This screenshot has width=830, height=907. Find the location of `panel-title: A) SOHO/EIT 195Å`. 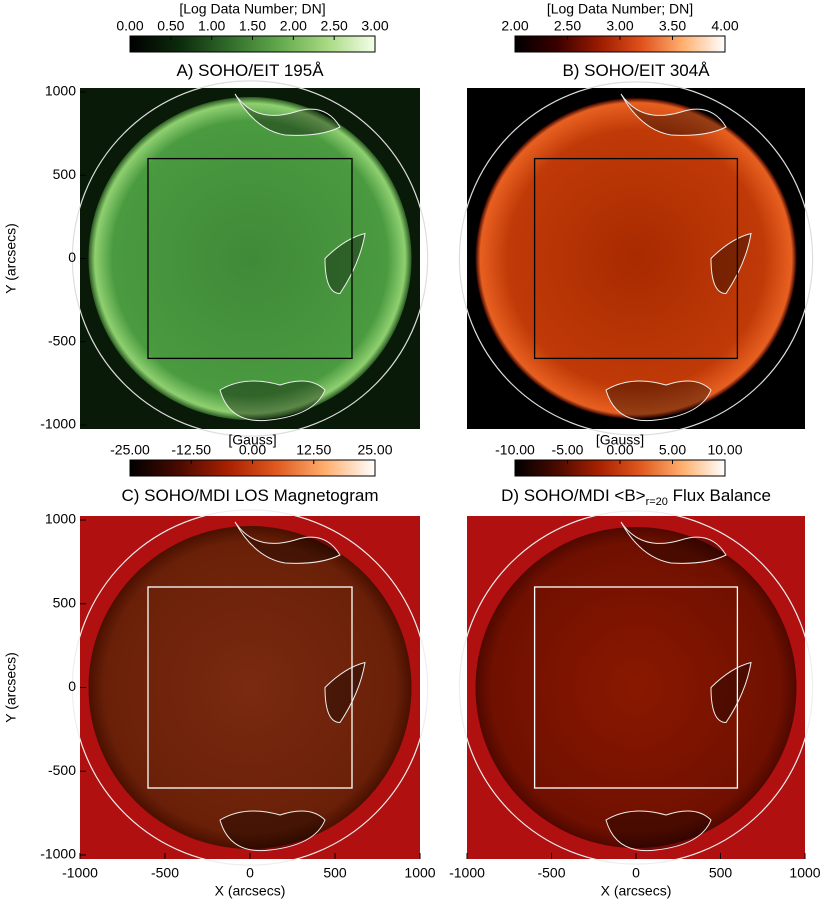

panel-title: A) SOHO/EIT 195Å is located at coordinates (250, 70).